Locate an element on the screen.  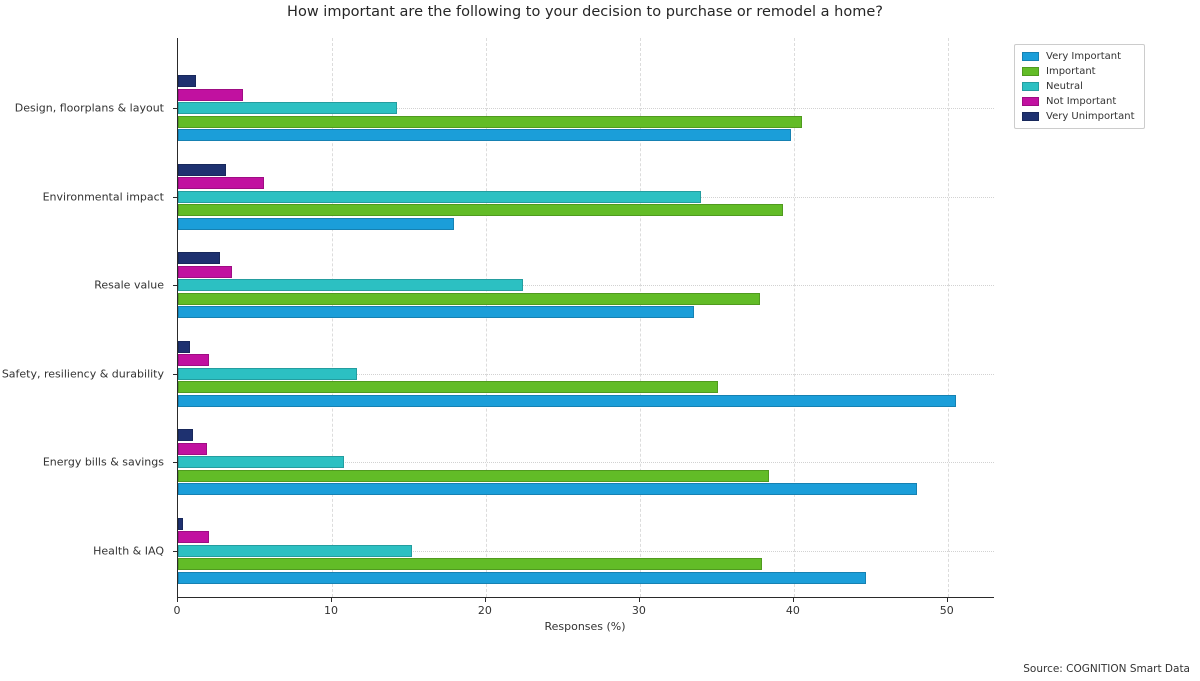
legend-item-not-important: Not Important is located at coordinates (1078, 101).